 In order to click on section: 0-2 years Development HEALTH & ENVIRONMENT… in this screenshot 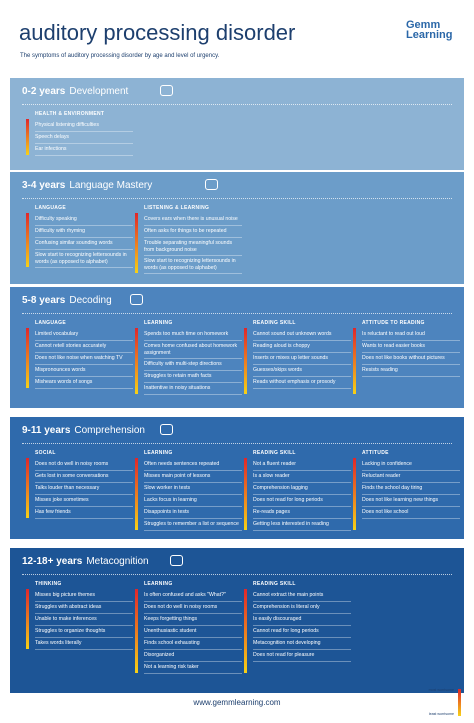, I will do `click(237, 124)`.